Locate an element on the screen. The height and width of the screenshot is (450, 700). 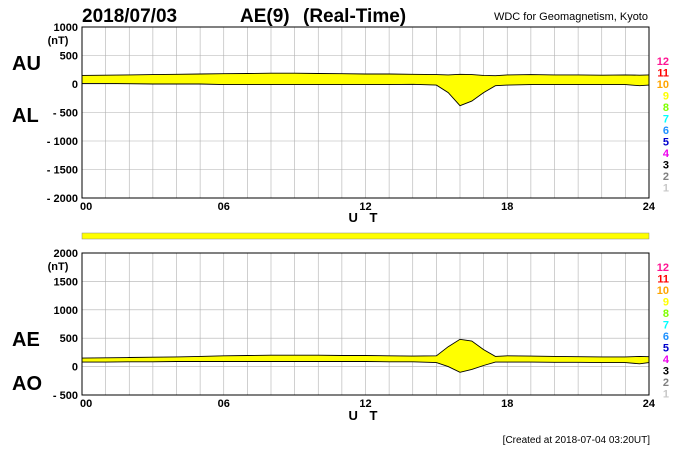
au-al-area is located at coordinates (365, 89).